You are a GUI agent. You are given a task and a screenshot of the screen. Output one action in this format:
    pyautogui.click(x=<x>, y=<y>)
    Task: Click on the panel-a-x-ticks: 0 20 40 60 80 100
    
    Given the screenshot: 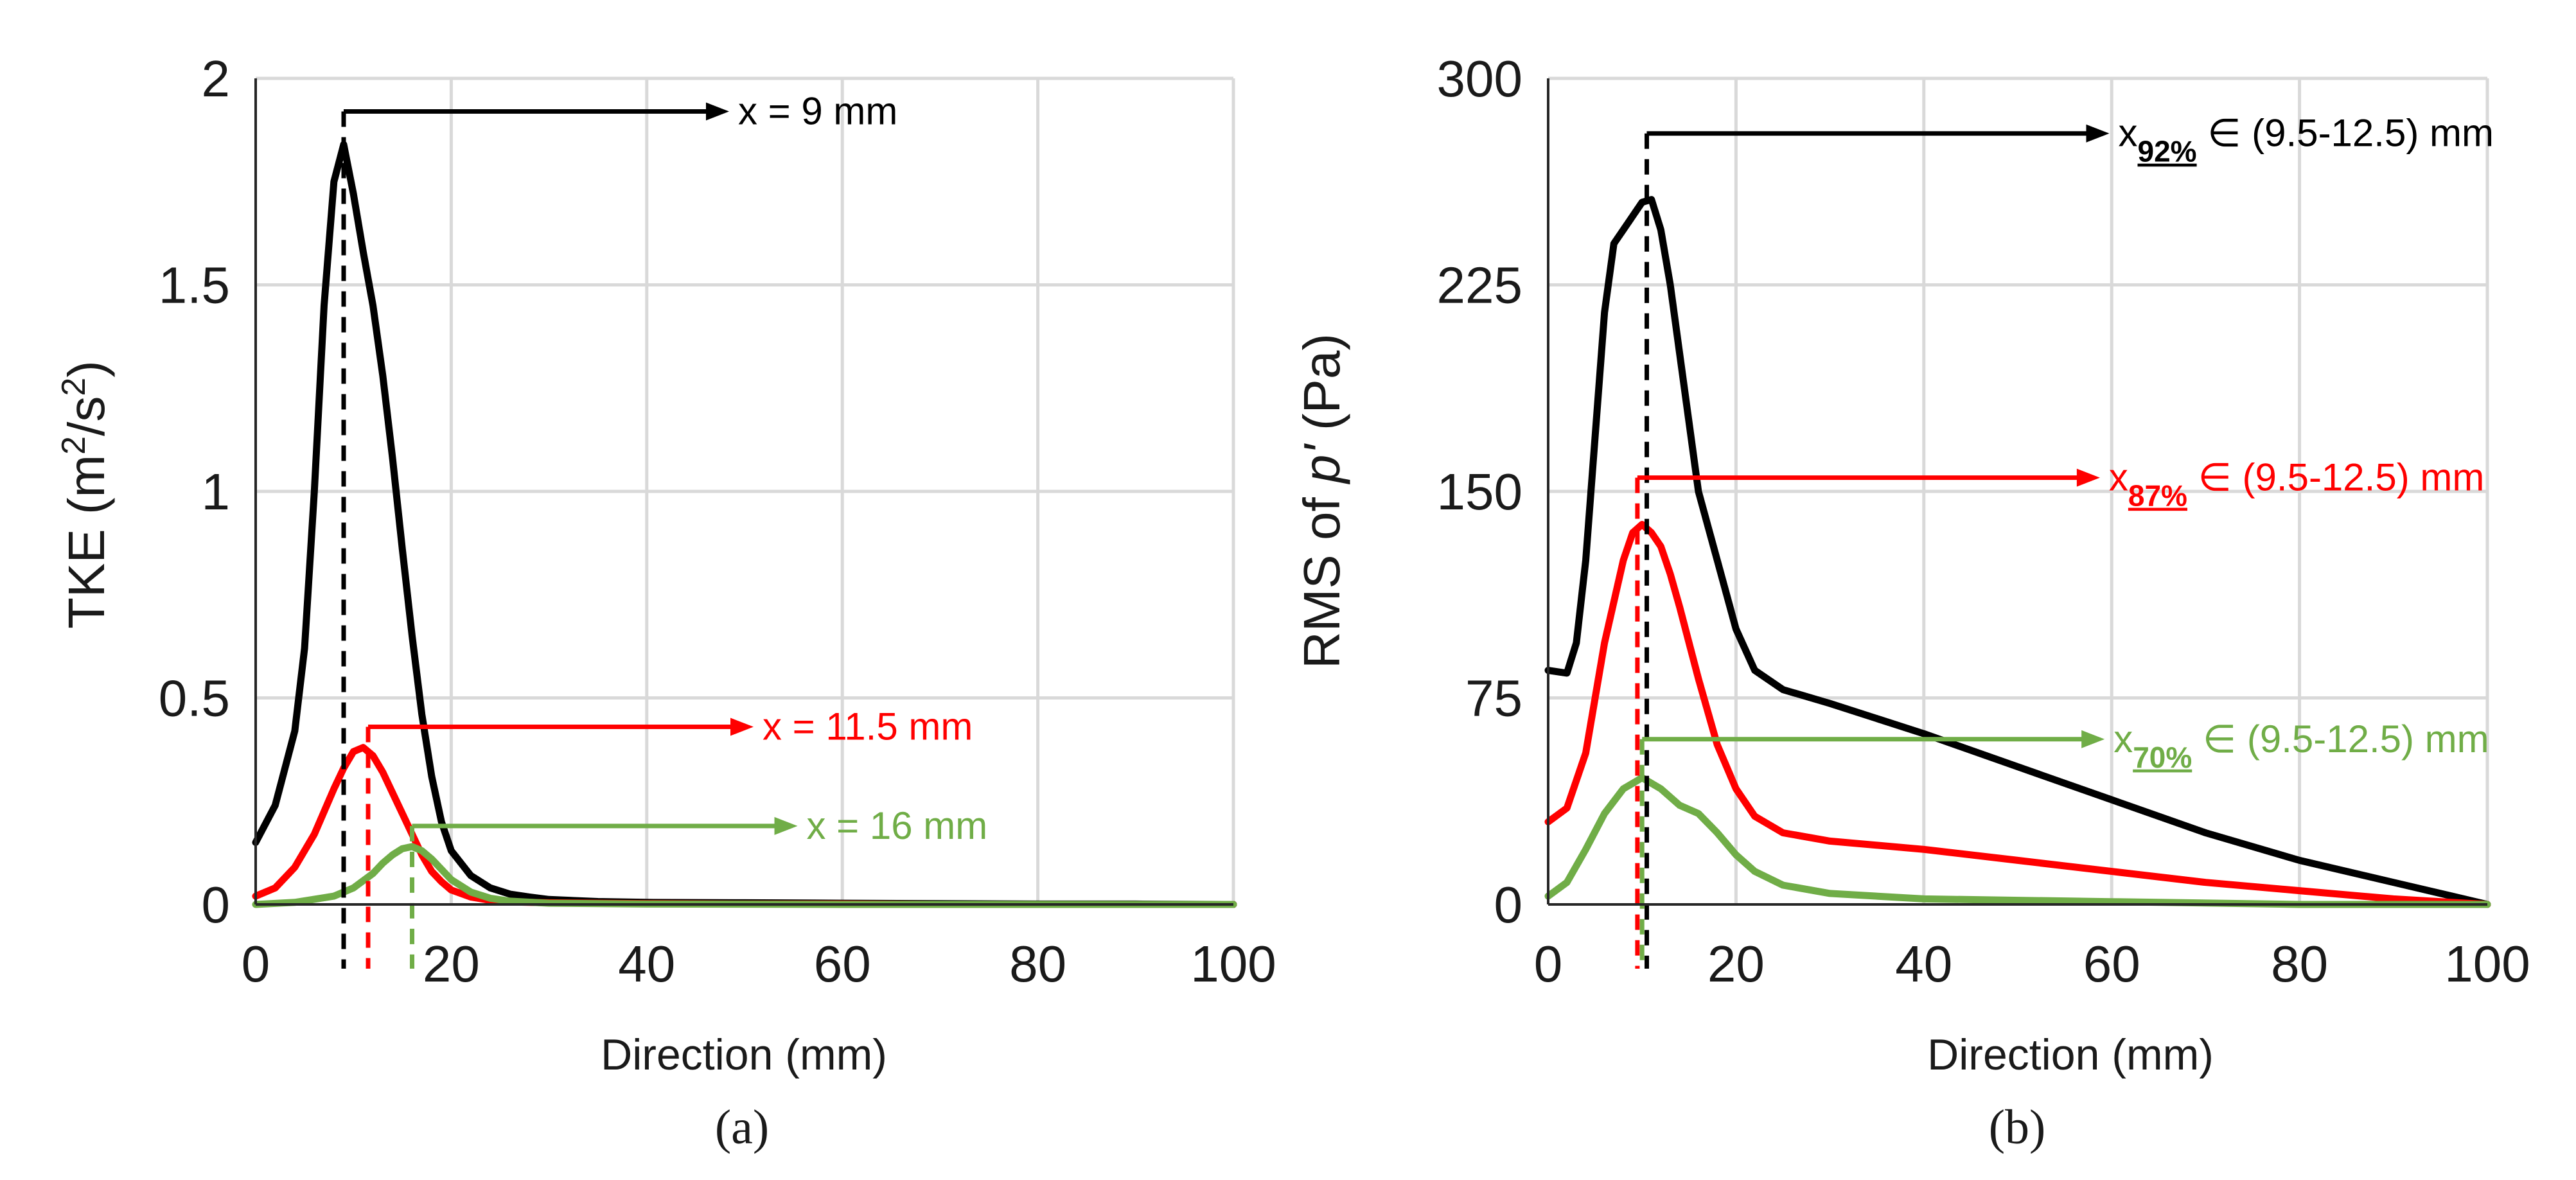 What is the action you would take?
    pyautogui.click(x=759, y=964)
    